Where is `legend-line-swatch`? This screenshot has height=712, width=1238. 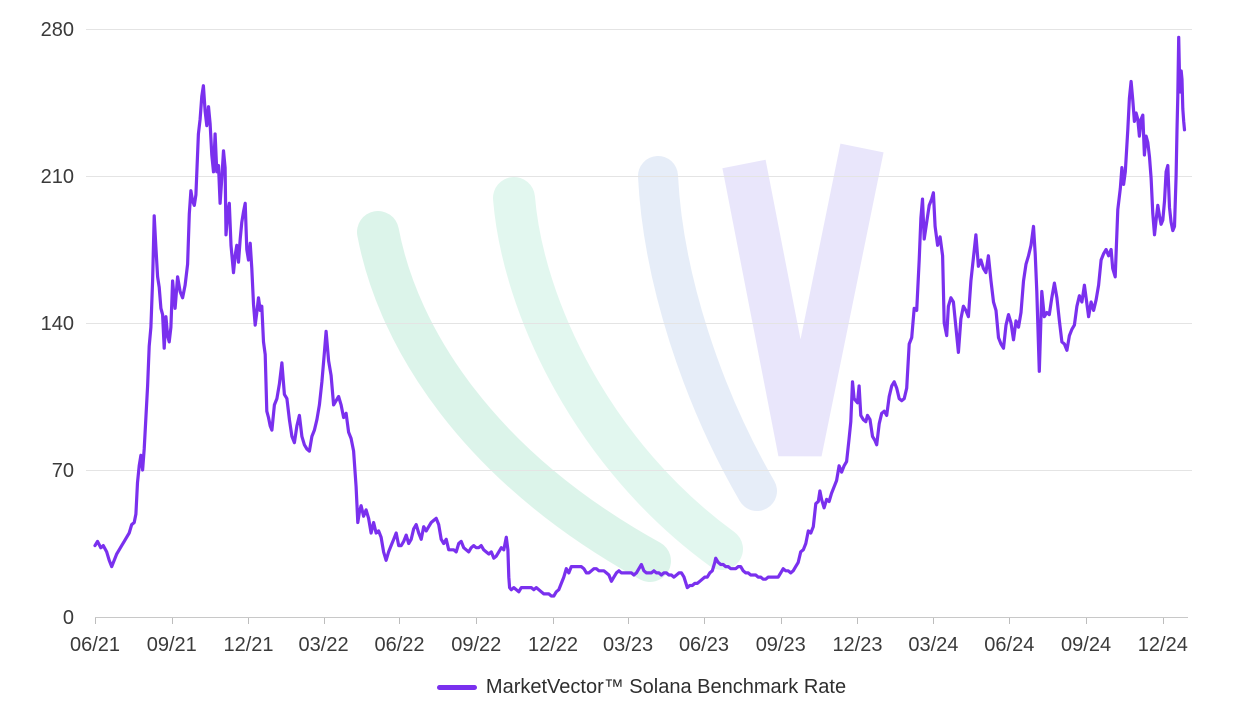 legend-line-swatch is located at coordinates (456, 687).